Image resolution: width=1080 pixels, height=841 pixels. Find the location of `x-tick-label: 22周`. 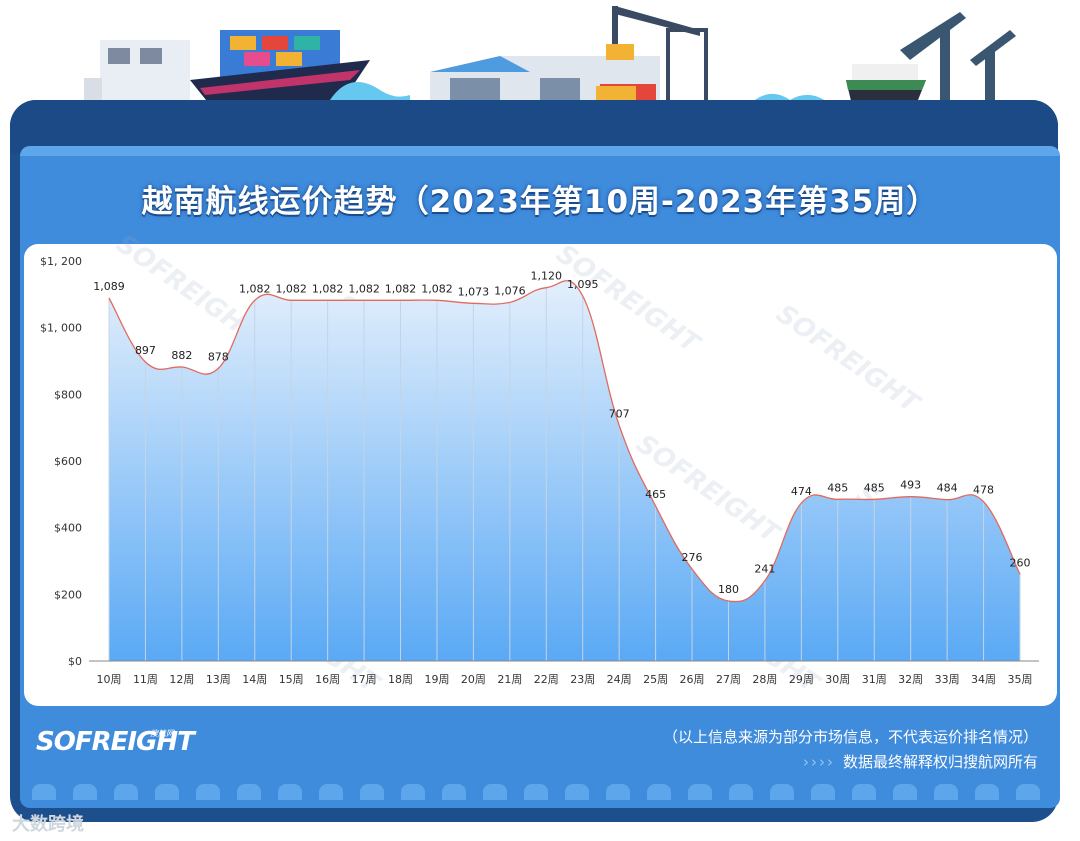

x-tick-label: 22周 is located at coordinates (546, 679).